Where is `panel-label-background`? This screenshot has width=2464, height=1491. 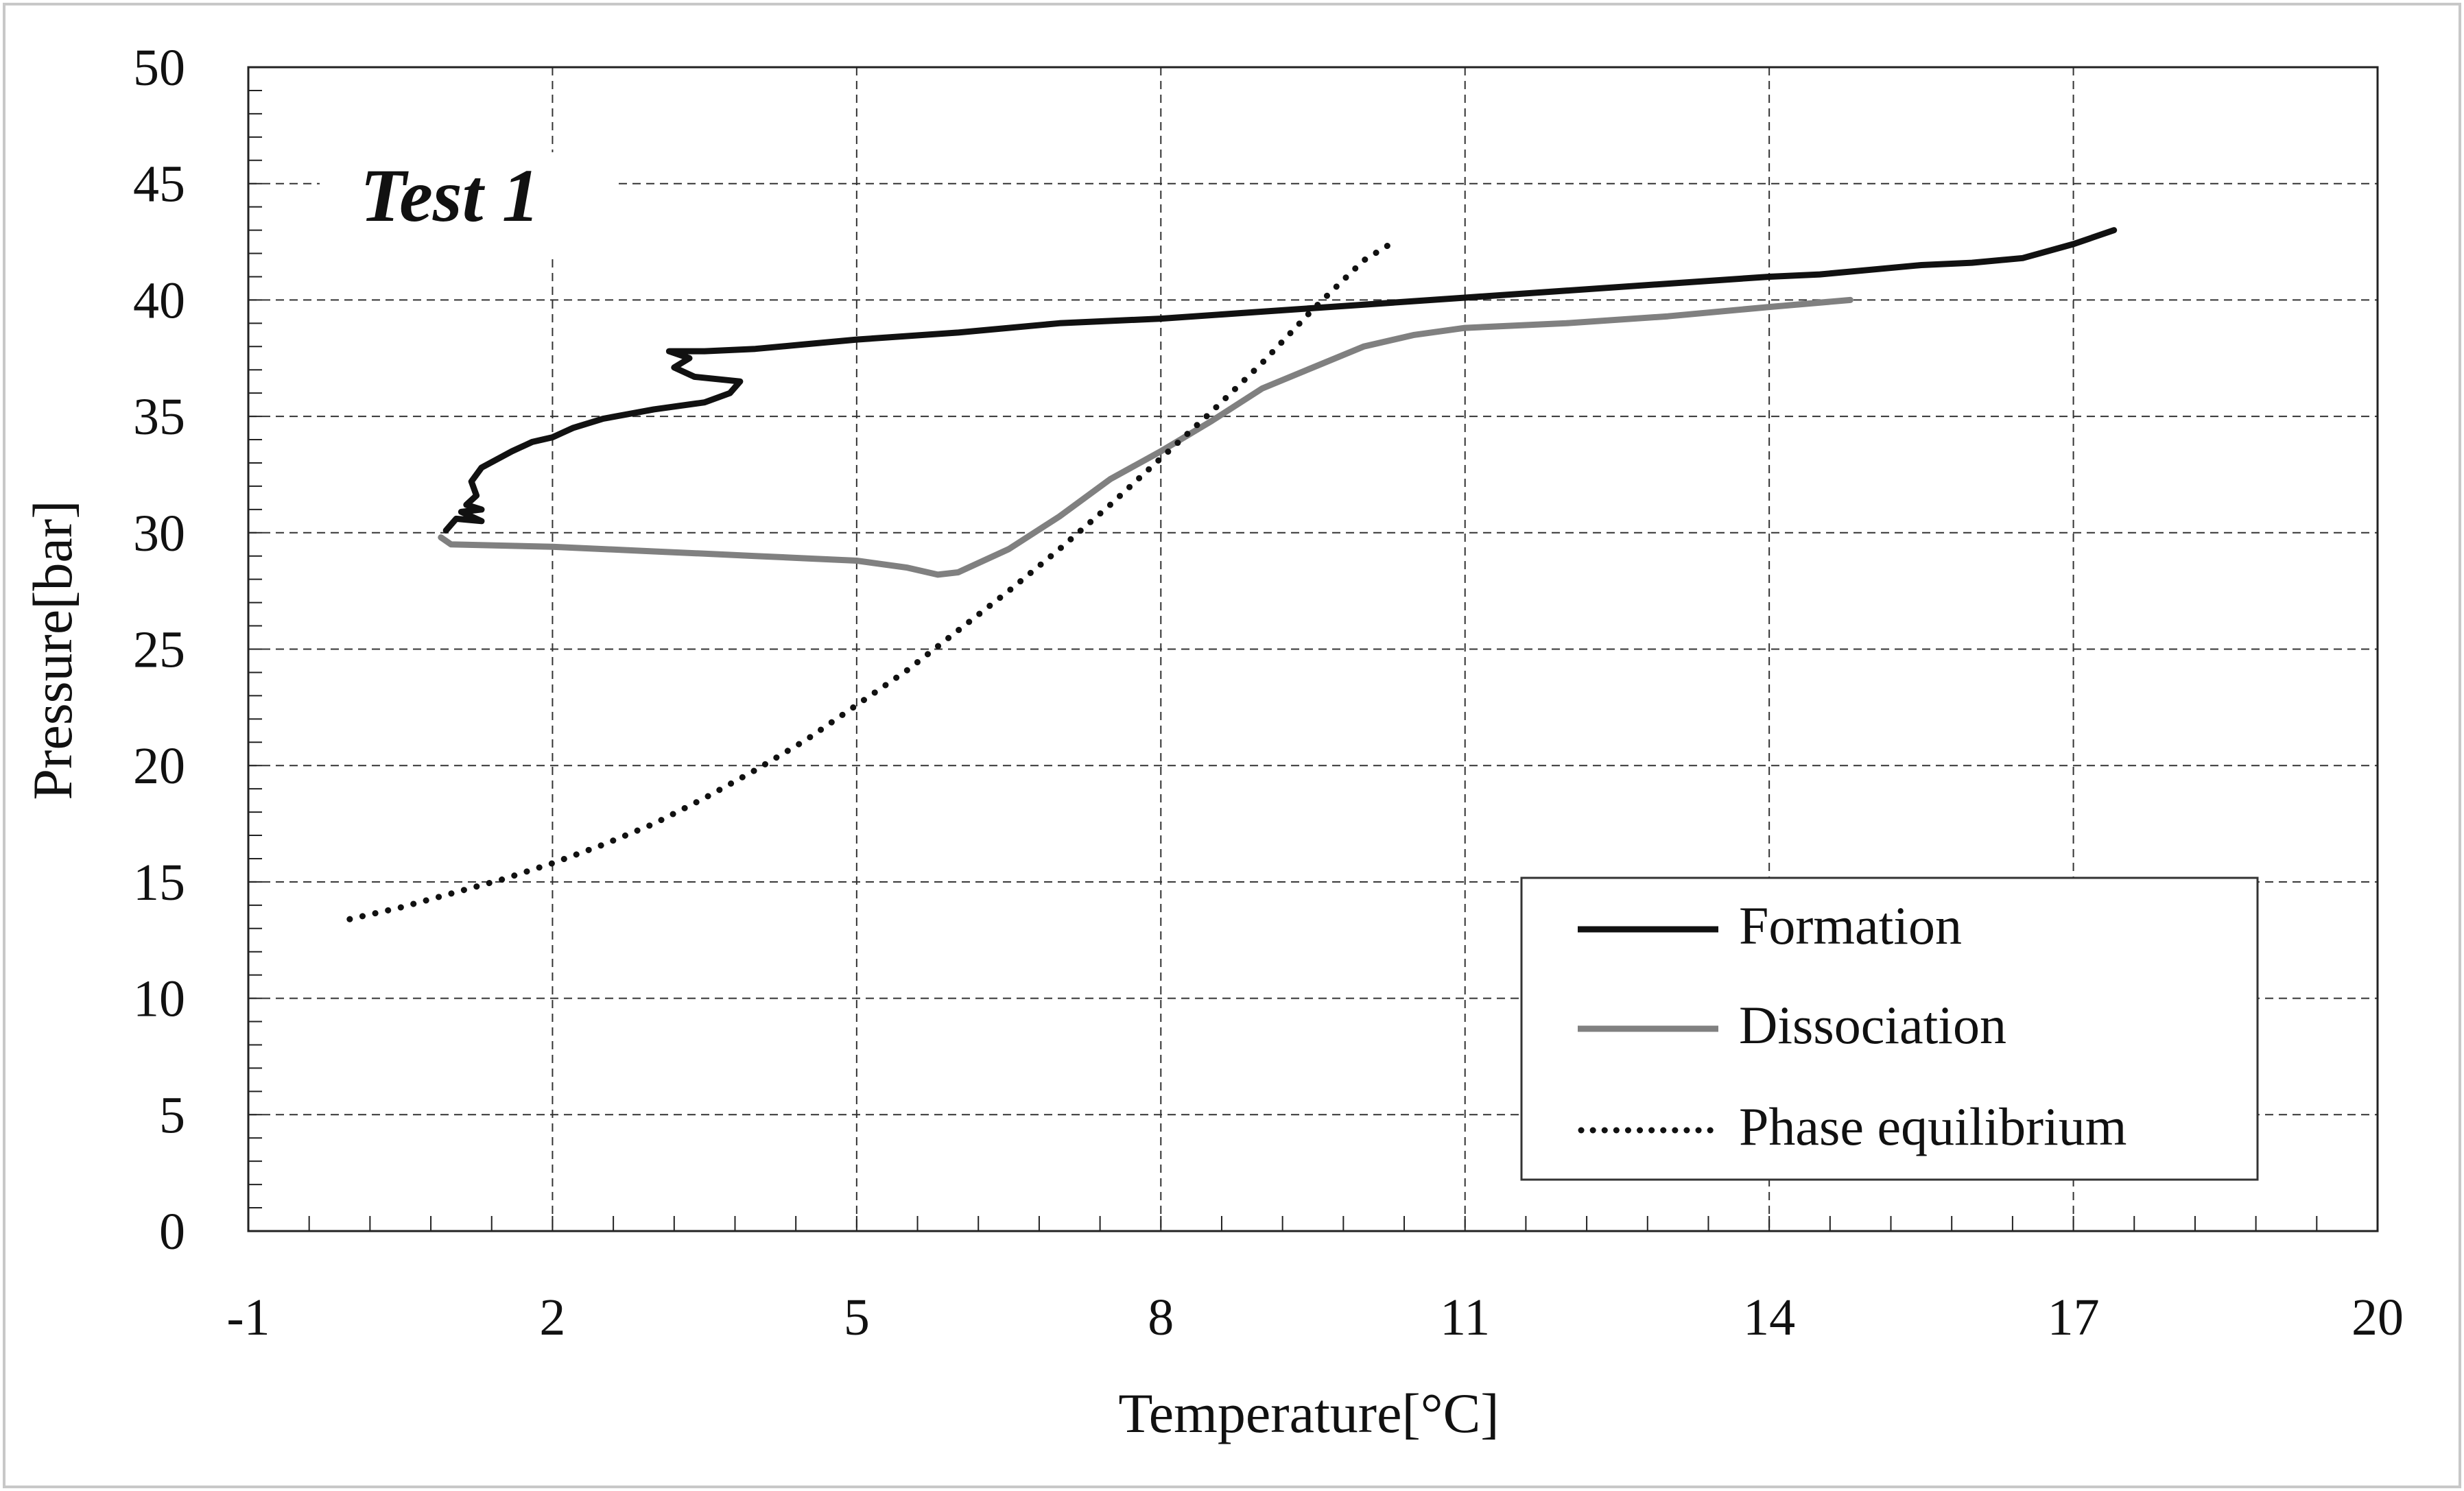
panel-label-background is located at coordinates (468, 203).